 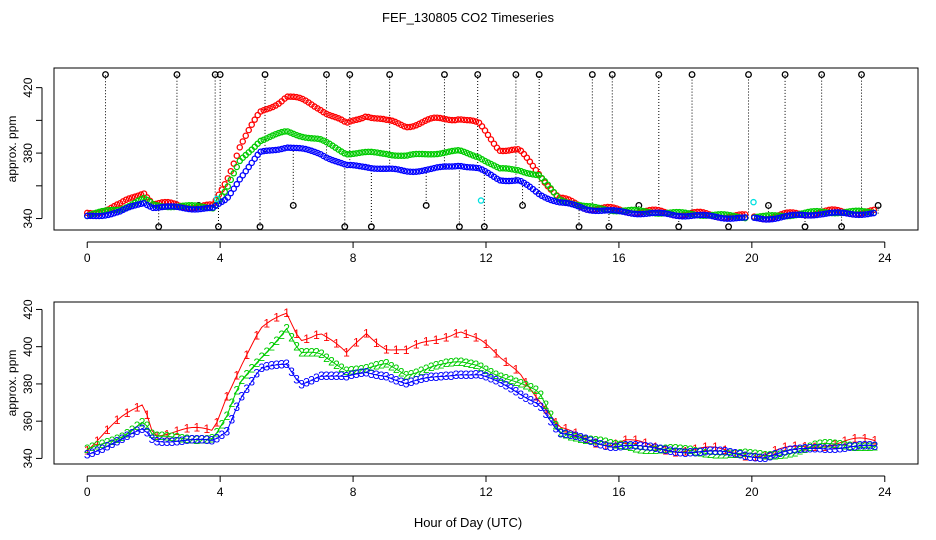 What do you see at coordinates (885, 492) in the screenshot?
I see `x-tick-label: 24` at bounding box center [885, 492].